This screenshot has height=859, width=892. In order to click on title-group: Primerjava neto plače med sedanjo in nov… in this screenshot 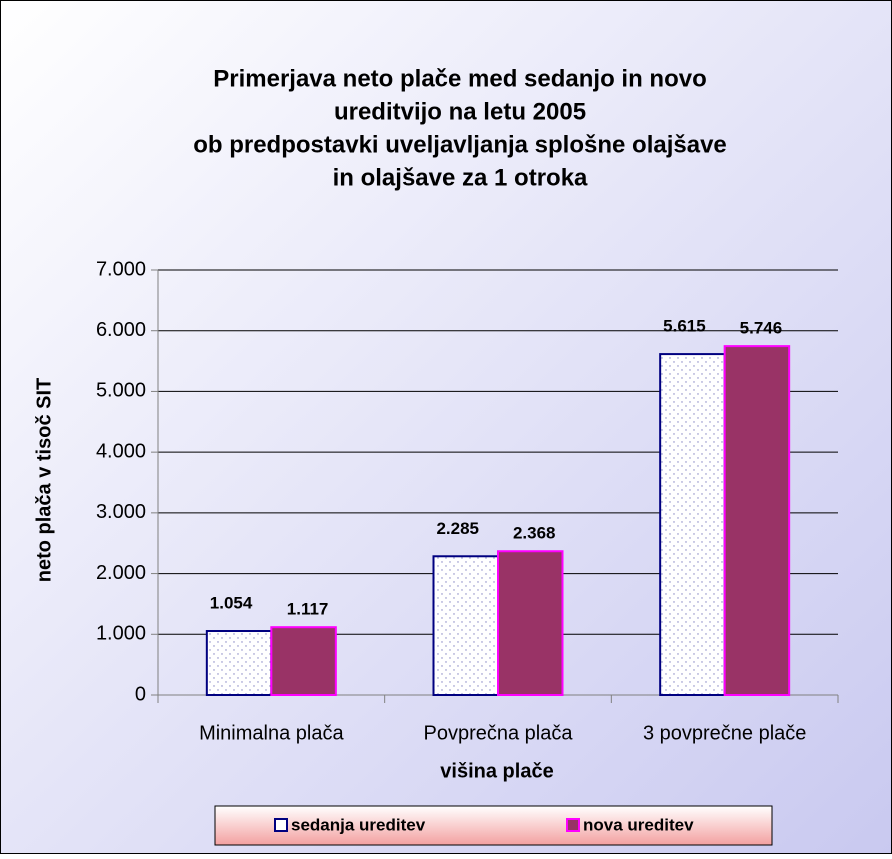, I will do `click(460, 128)`.